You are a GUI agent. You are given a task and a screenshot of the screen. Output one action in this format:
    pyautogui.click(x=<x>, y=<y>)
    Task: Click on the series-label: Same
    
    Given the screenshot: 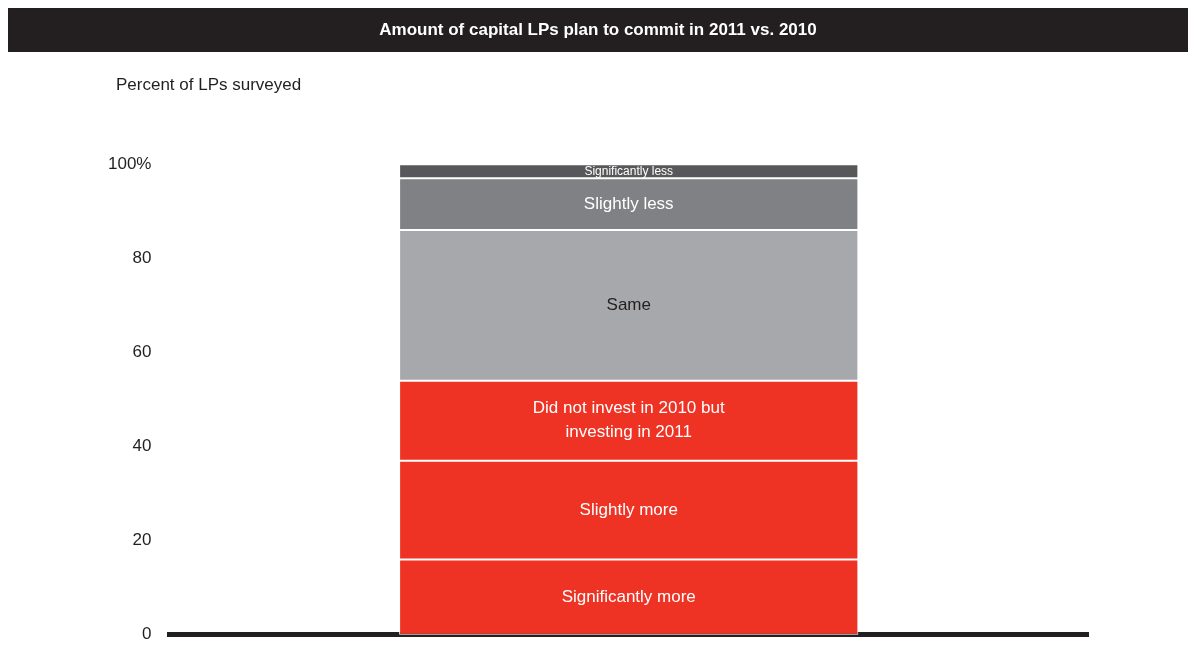 What is the action you would take?
    pyautogui.click(x=628, y=305)
    